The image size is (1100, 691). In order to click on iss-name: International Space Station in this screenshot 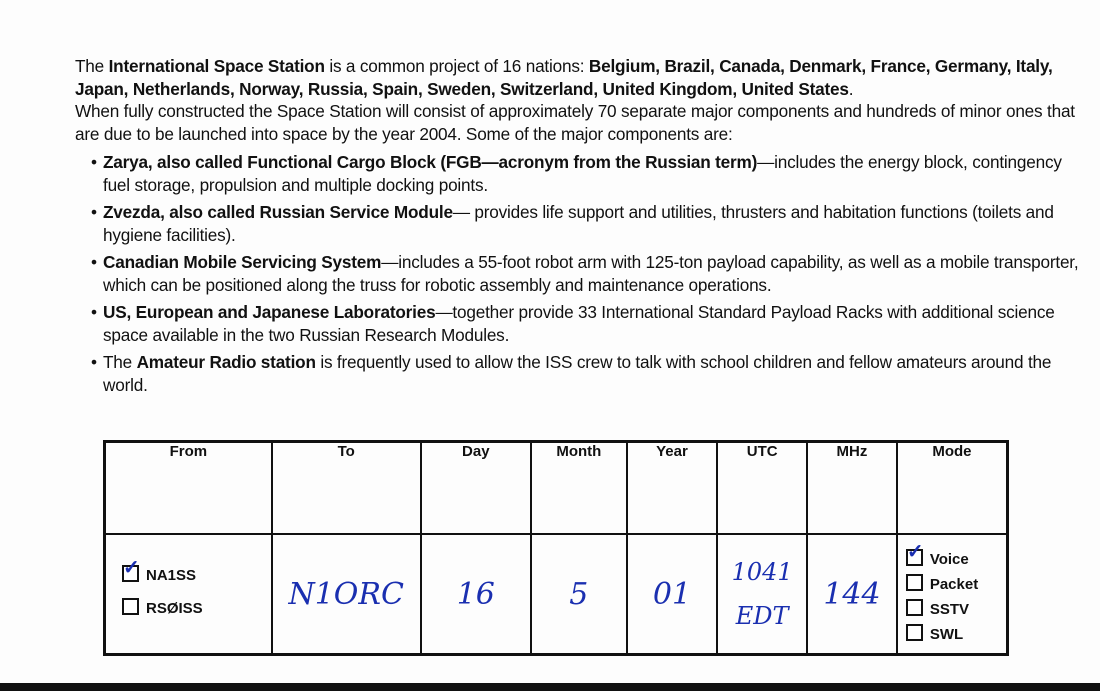, I will do `click(216, 66)`.